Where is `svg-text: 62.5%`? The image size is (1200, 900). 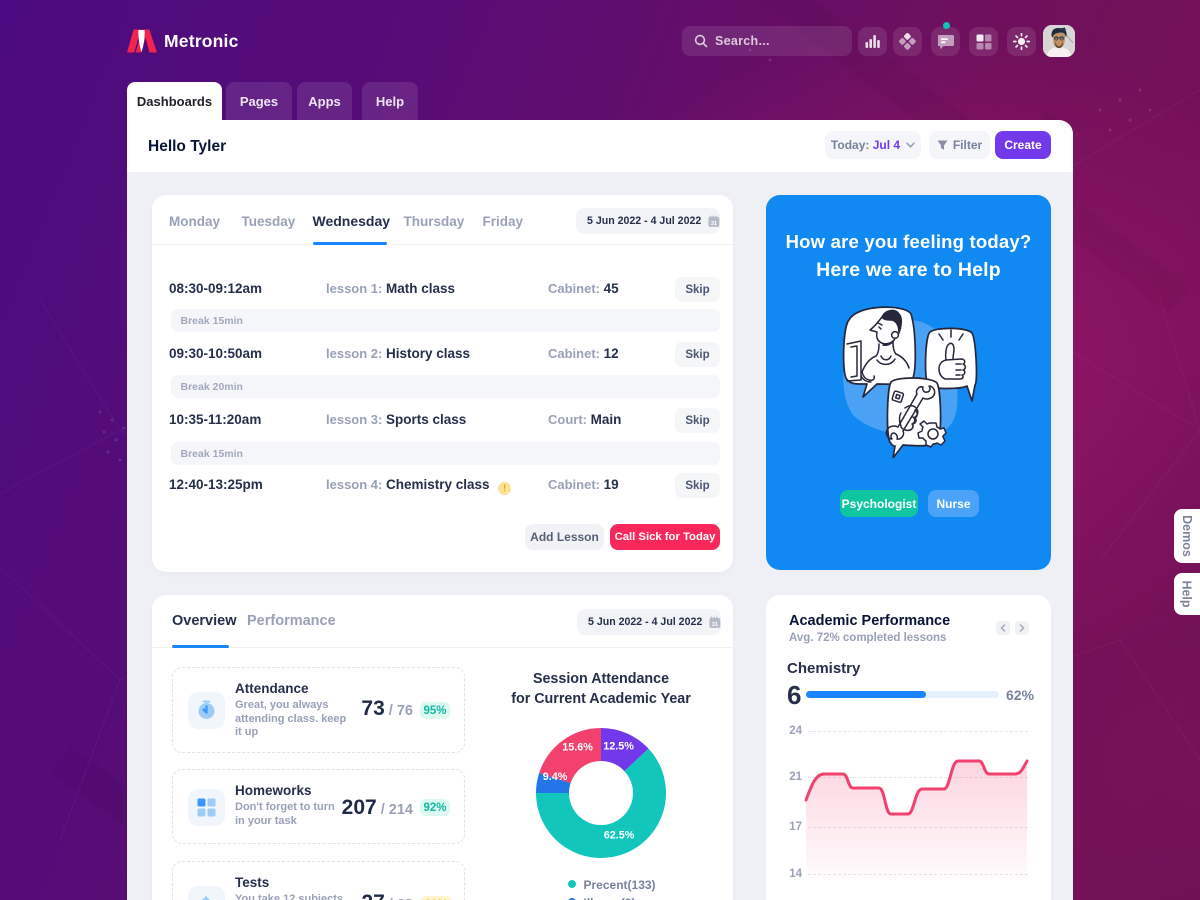
svg-text: 62.5% is located at coordinates (619, 836).